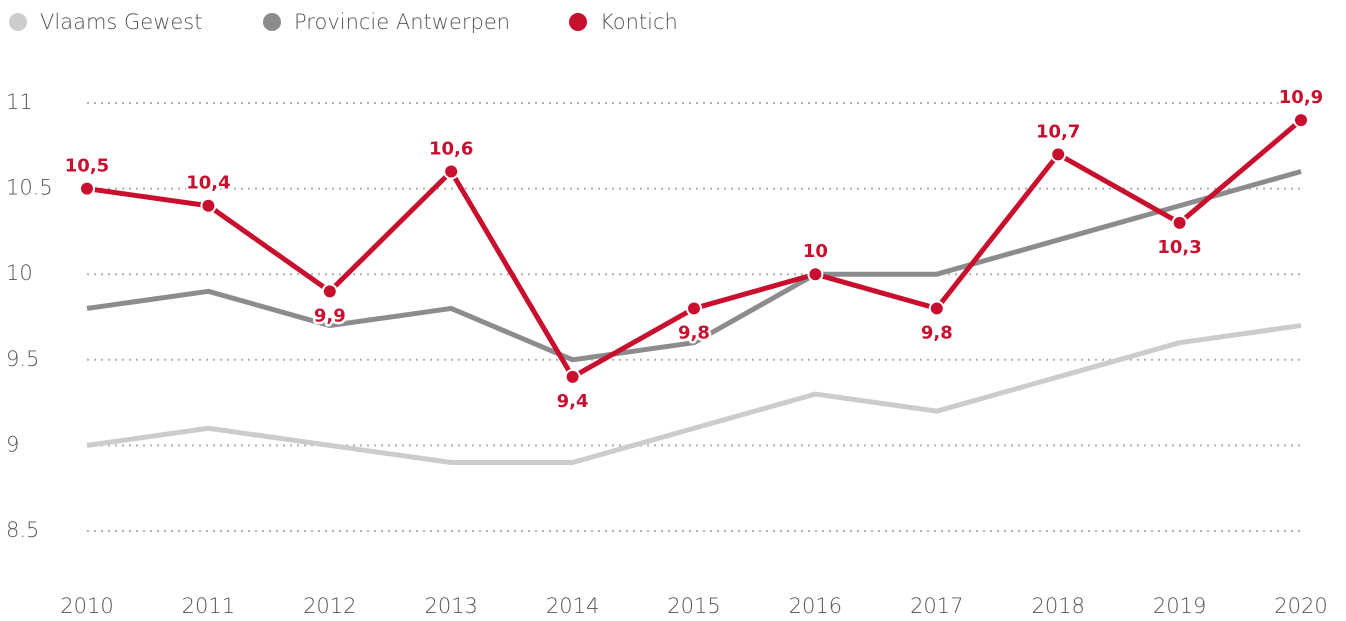 The width and height of the screenshot is (1346, 621). What do you see at coordinates (693, 606) in the screenshot?
I see `x-tick-label: 2015` at bounding box center [693, 606].